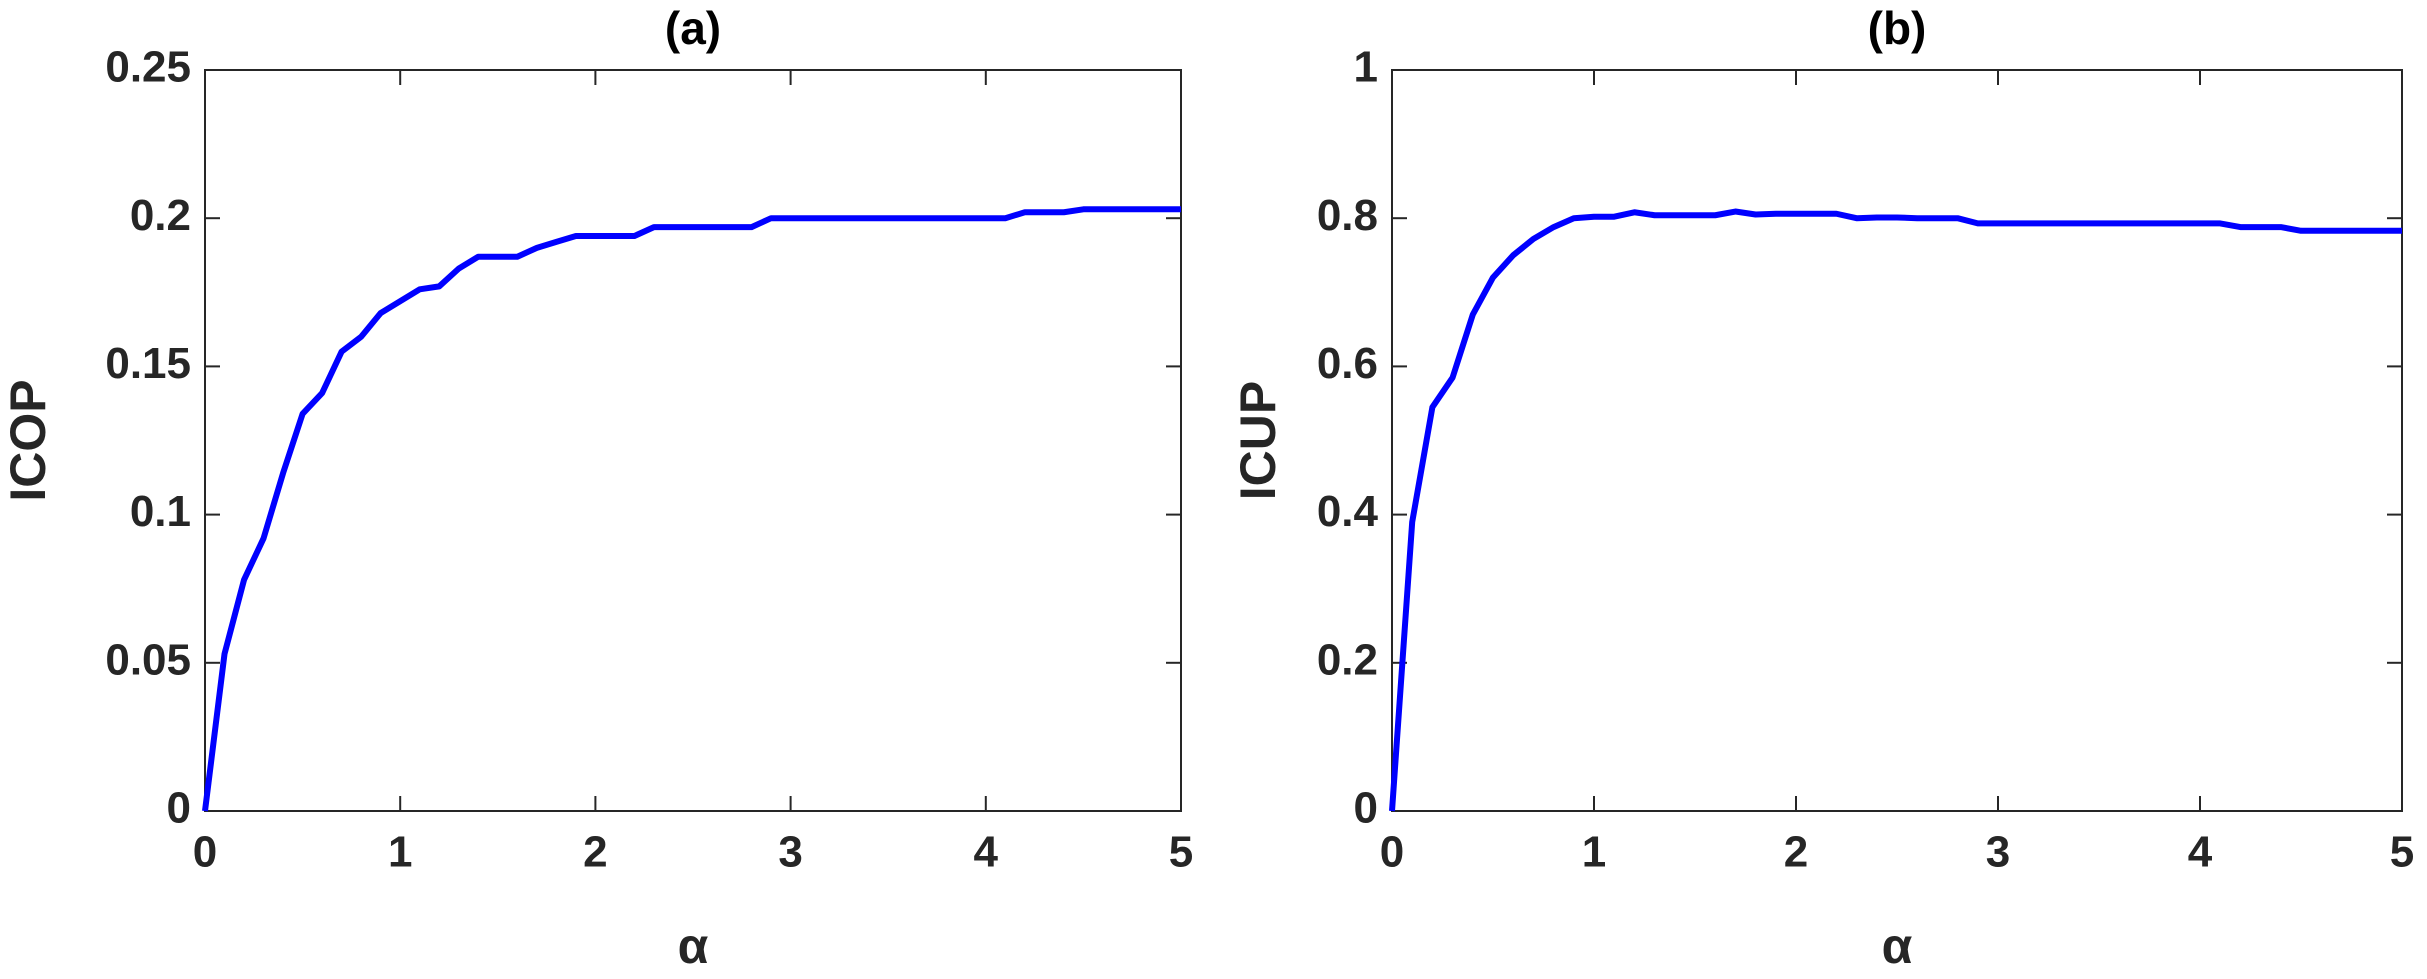 Image resolution: width=2427 pixels, height=979 pixels. I want to click on y-tick-label: 0.15, so click(148, 363).